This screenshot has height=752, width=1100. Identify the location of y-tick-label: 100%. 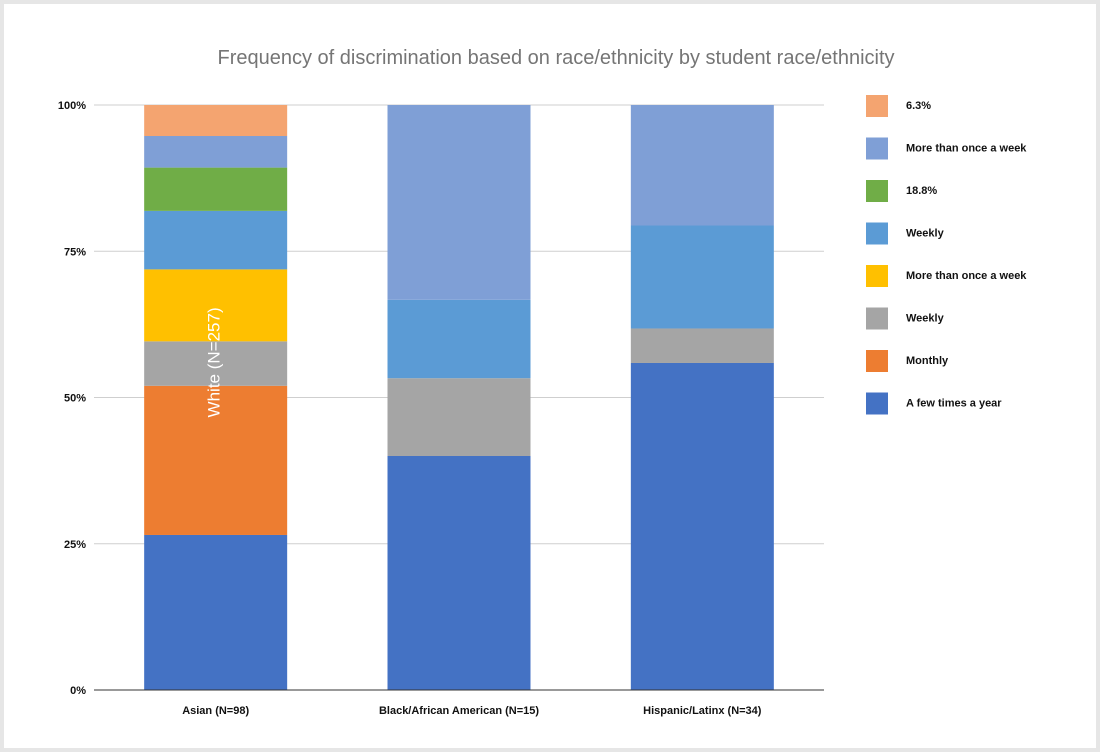
(72, 106).